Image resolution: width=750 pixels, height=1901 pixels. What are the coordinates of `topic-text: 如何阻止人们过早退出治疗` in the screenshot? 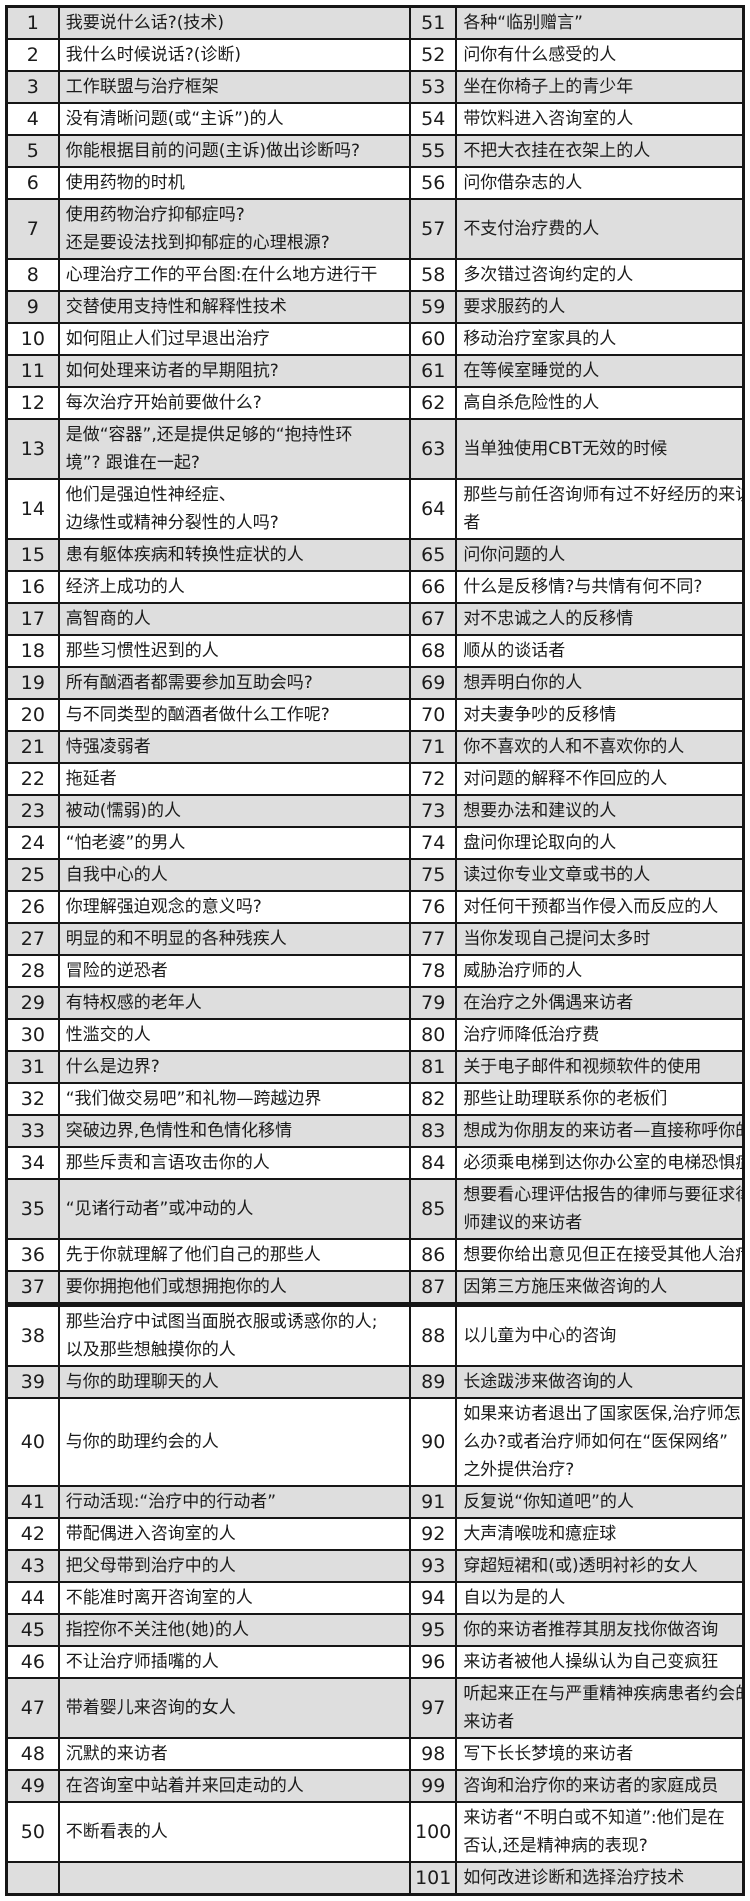 It's located at (167, 339).